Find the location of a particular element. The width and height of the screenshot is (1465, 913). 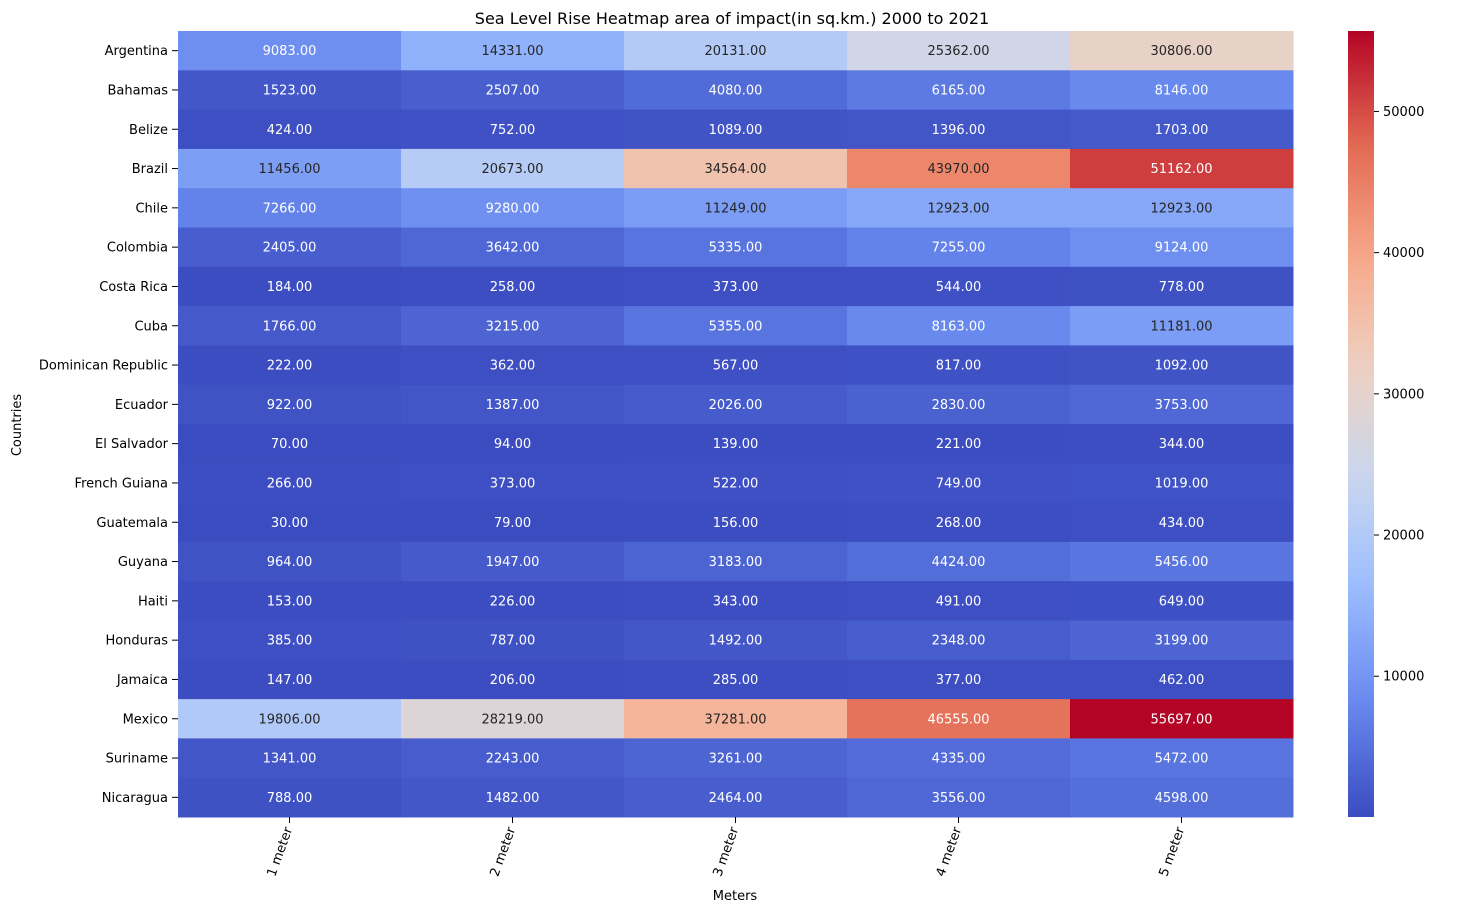

cell-value-label: 55697.00 is located at coordinates (1181, 719).